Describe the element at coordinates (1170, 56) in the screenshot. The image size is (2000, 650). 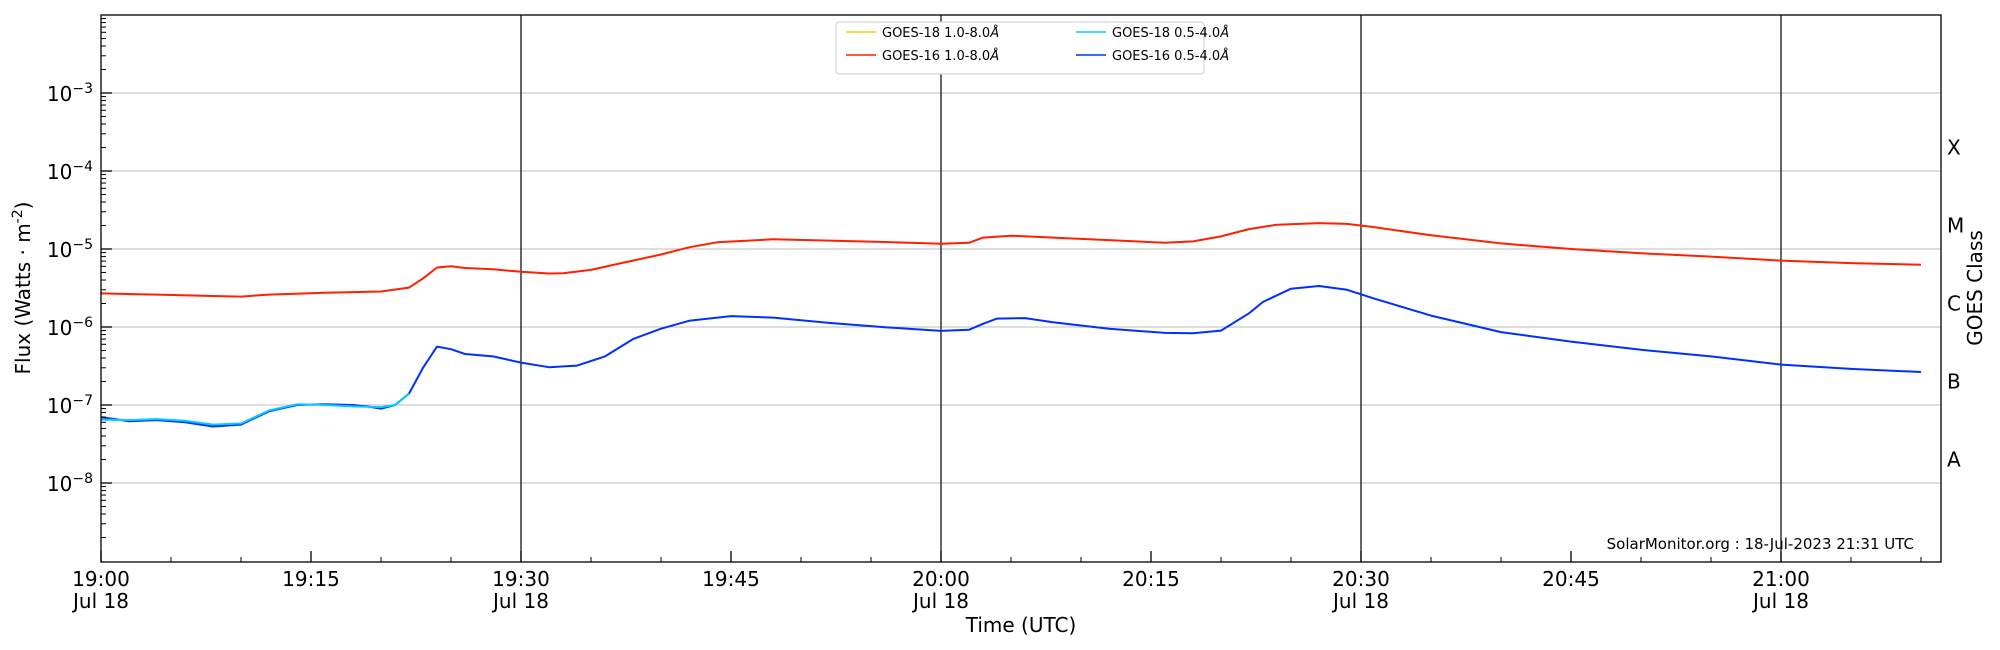
I see `legend-label: GOES-16 0.5-4.0Å` at that location.